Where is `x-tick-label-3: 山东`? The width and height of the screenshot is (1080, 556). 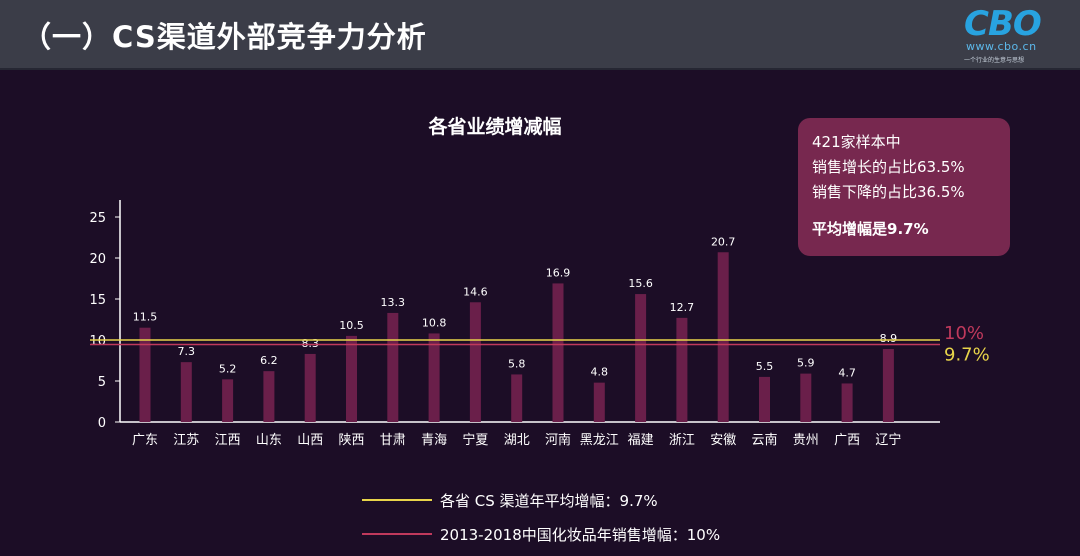 x-tick-label-3: 山东 is located at coordinates (269, 440).